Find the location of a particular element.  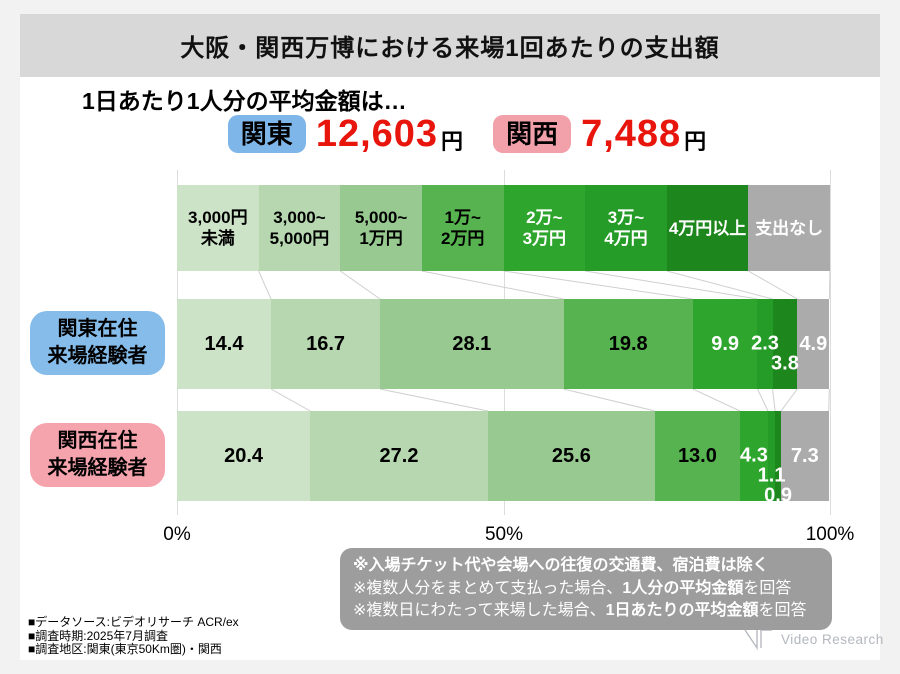

bar-value-label: 25.6 is located at coordinates (571, 455).